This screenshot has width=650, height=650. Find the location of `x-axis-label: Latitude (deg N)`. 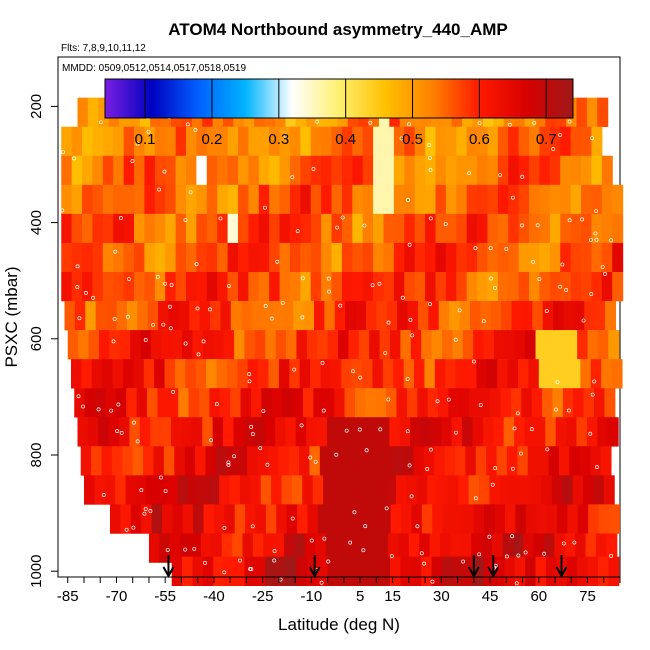

x-axis-label: Latitude (deg N) is located at coordinates (339, 624).